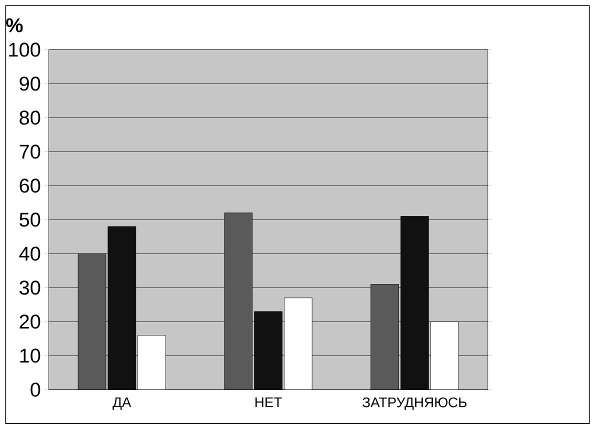 The image size is (595, 429). Describe the element at coordinates (30, 185) in the screenshot. I see `y-tick-label: 60` at that location.